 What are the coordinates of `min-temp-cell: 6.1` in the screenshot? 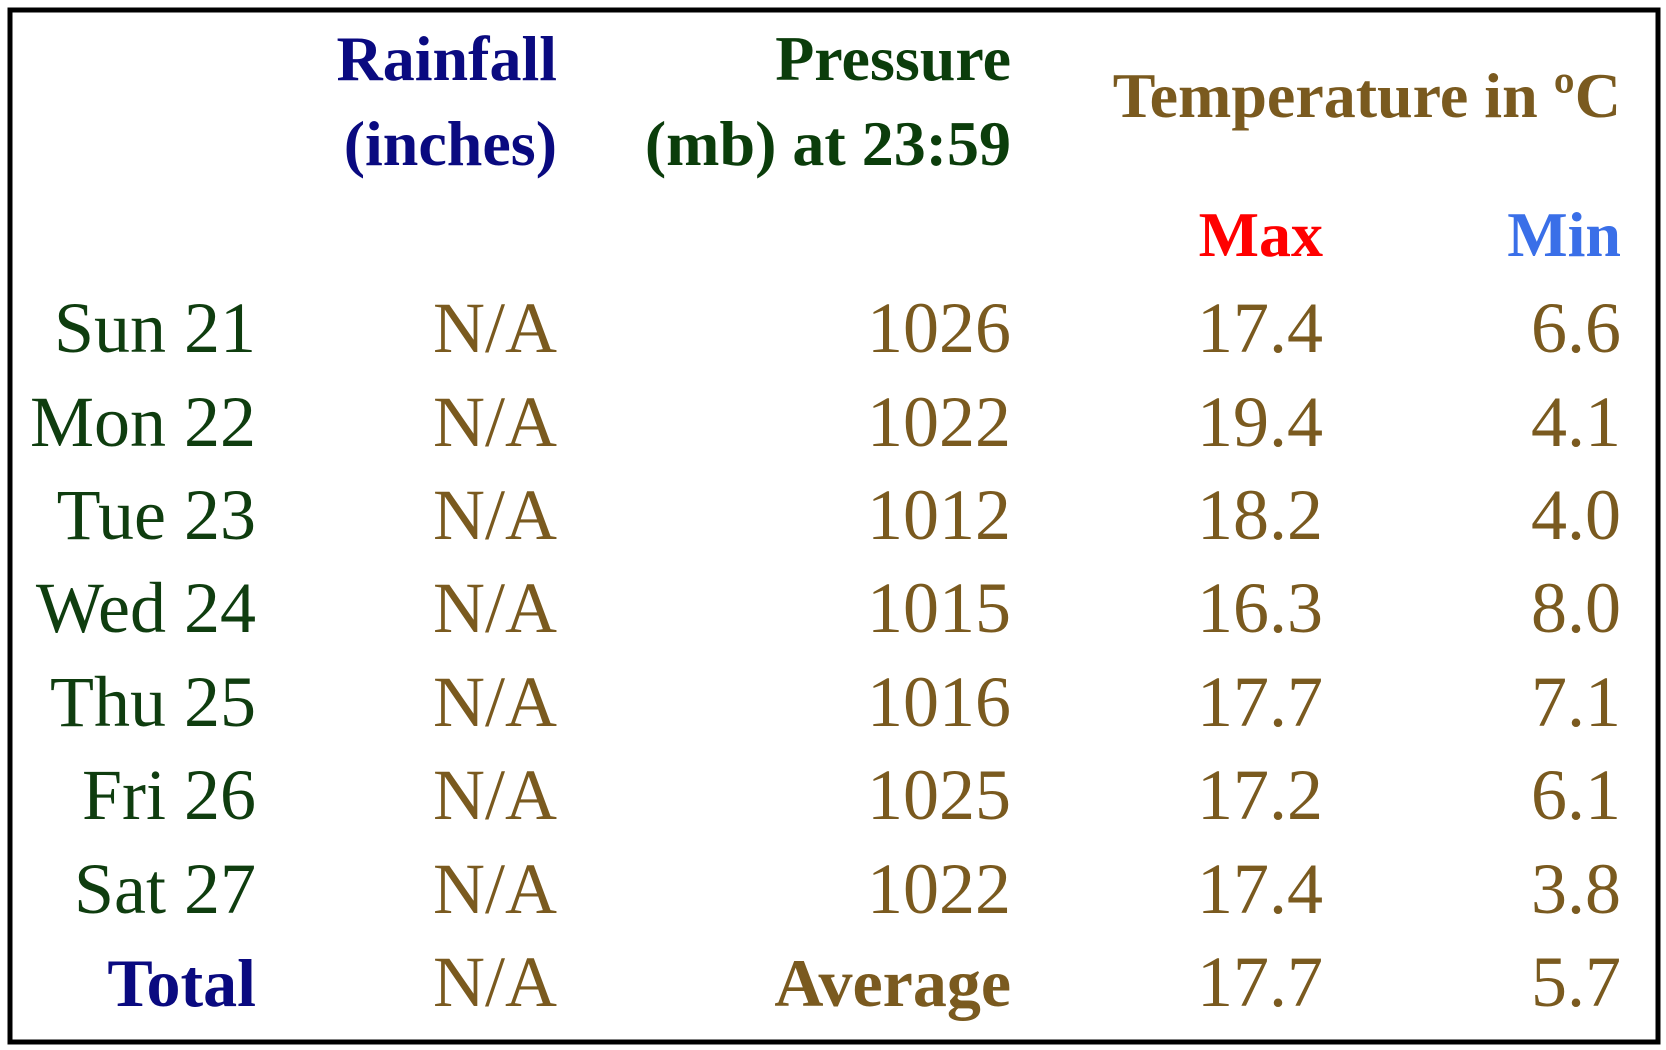 It's located at (1576, 795).